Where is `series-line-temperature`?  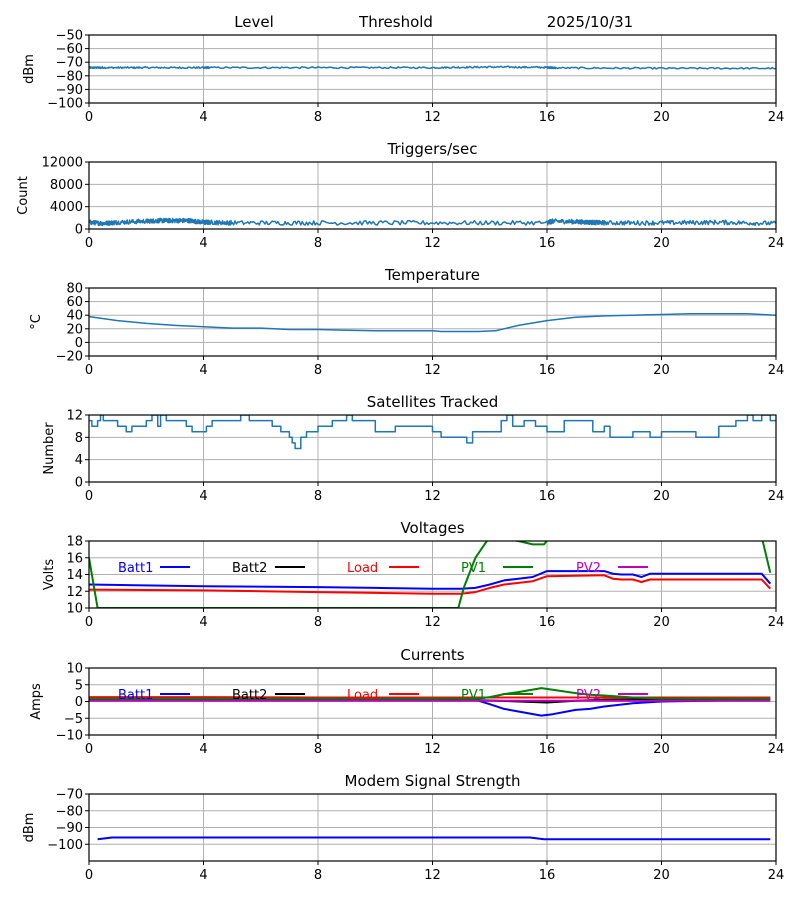
series-line-temperature is located at coordinates (432, 323).